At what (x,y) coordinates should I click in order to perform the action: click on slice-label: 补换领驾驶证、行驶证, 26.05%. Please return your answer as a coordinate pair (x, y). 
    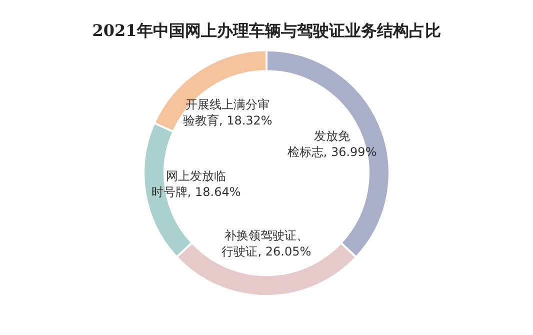
    Looking at the image, I should click on (267, 243).